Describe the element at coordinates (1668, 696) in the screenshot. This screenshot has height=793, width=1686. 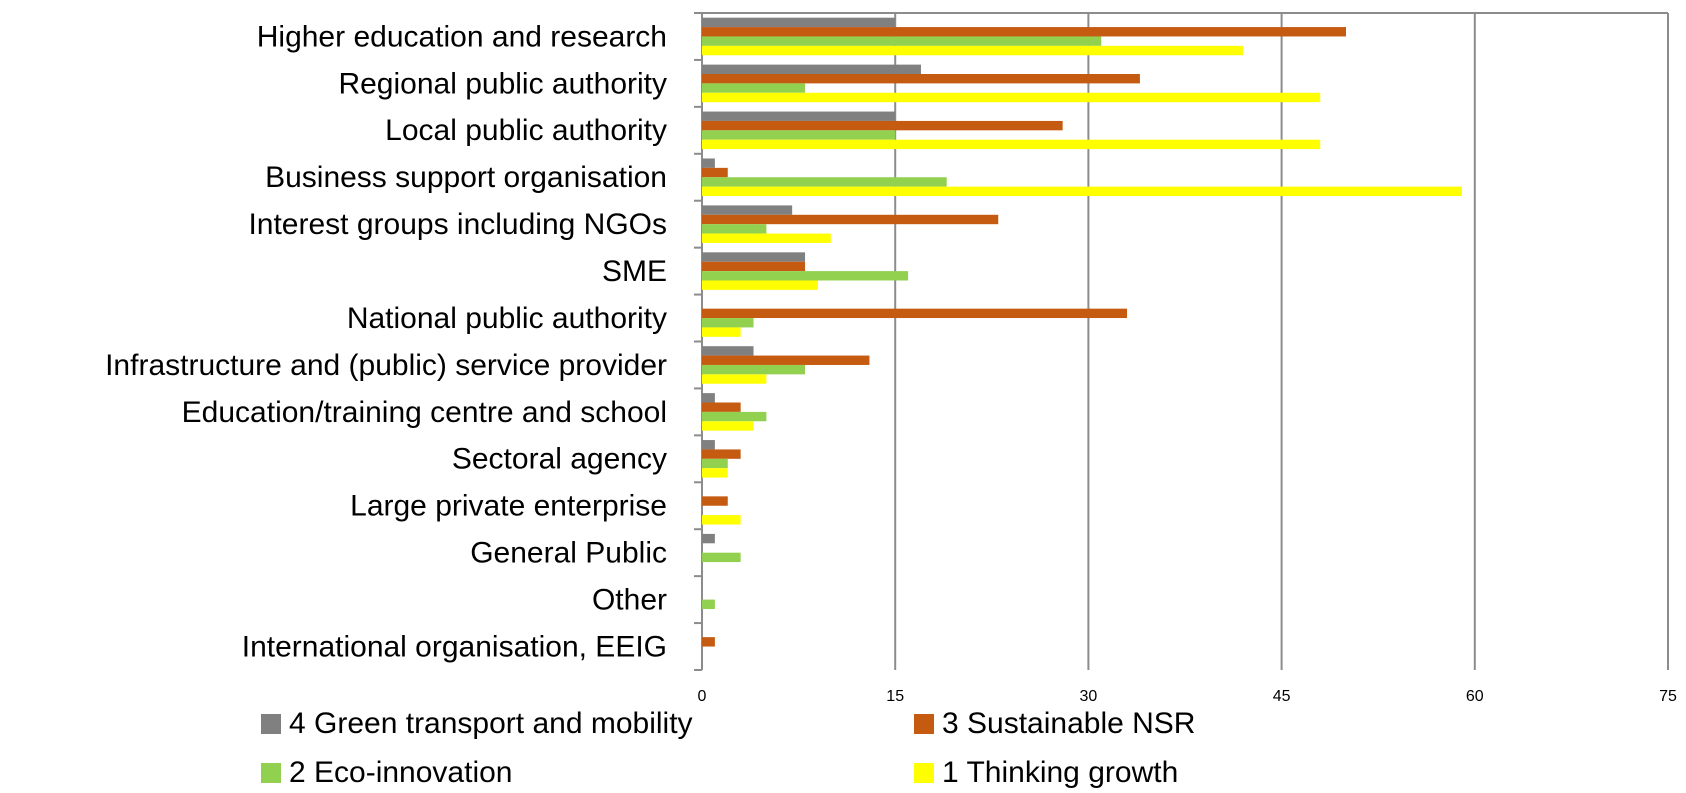
I see `x-tick-label: 75` at that location.